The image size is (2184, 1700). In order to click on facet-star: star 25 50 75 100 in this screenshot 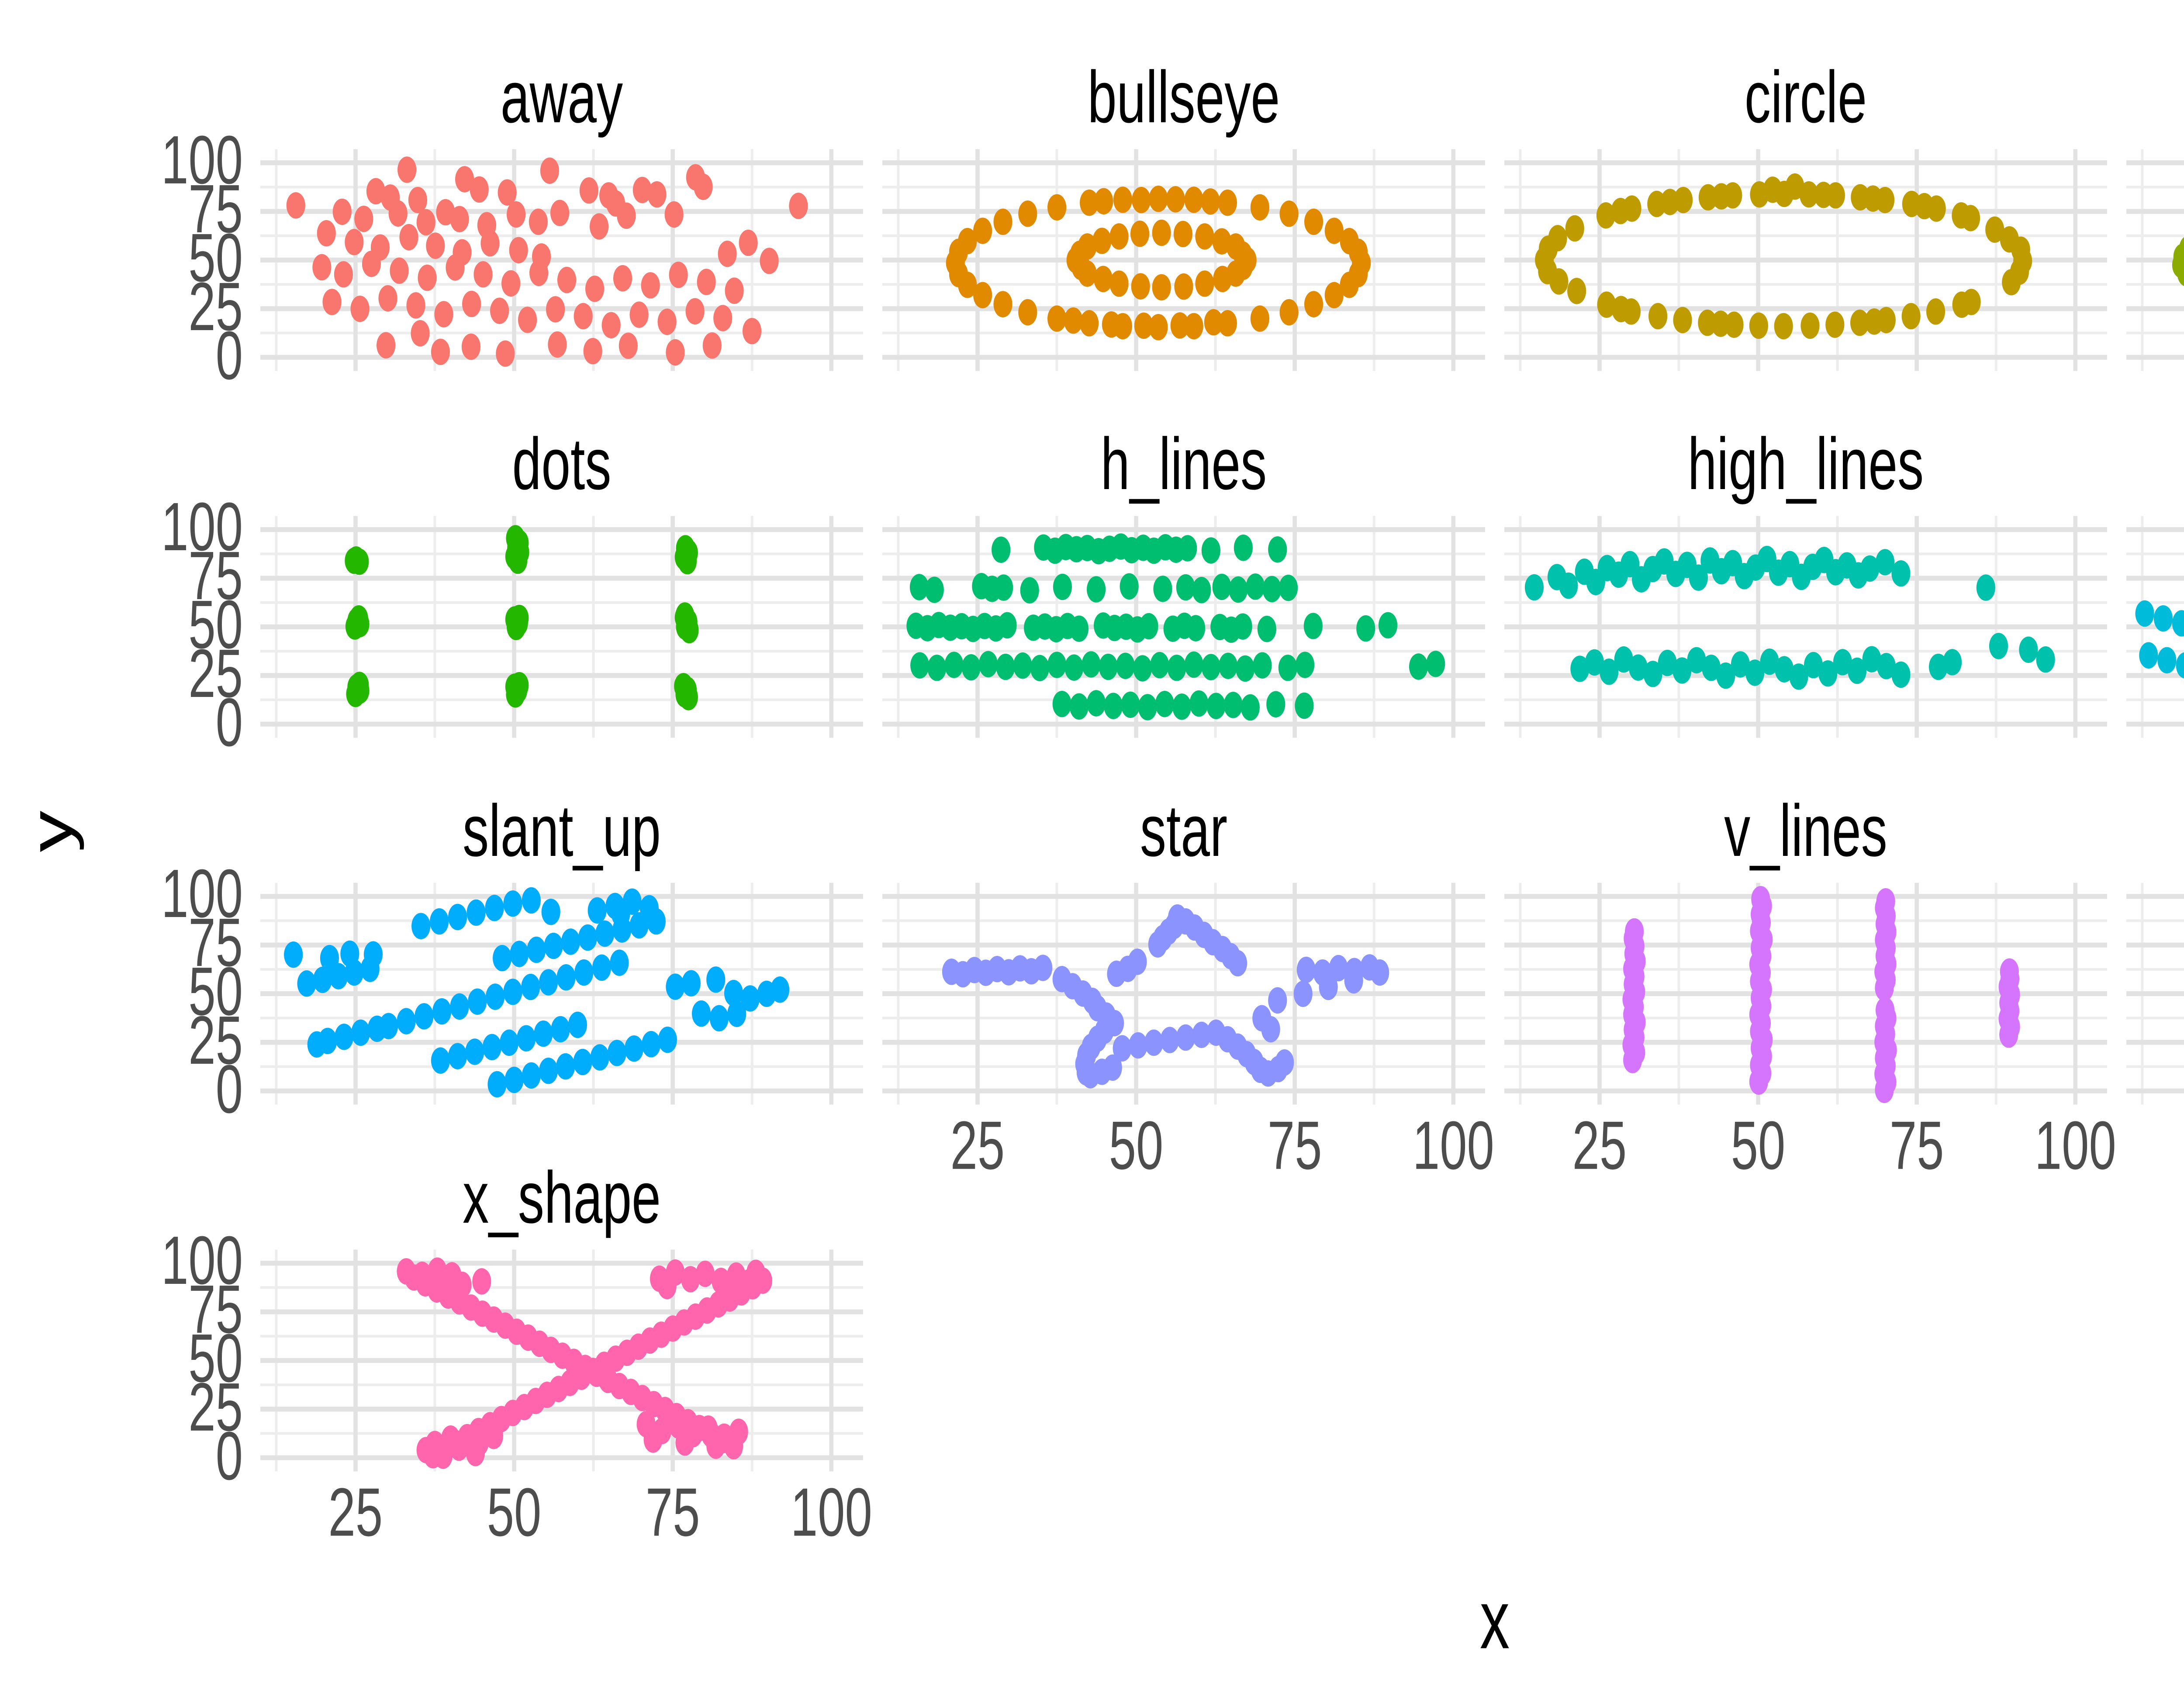, I will do `click(1188, 986)`.